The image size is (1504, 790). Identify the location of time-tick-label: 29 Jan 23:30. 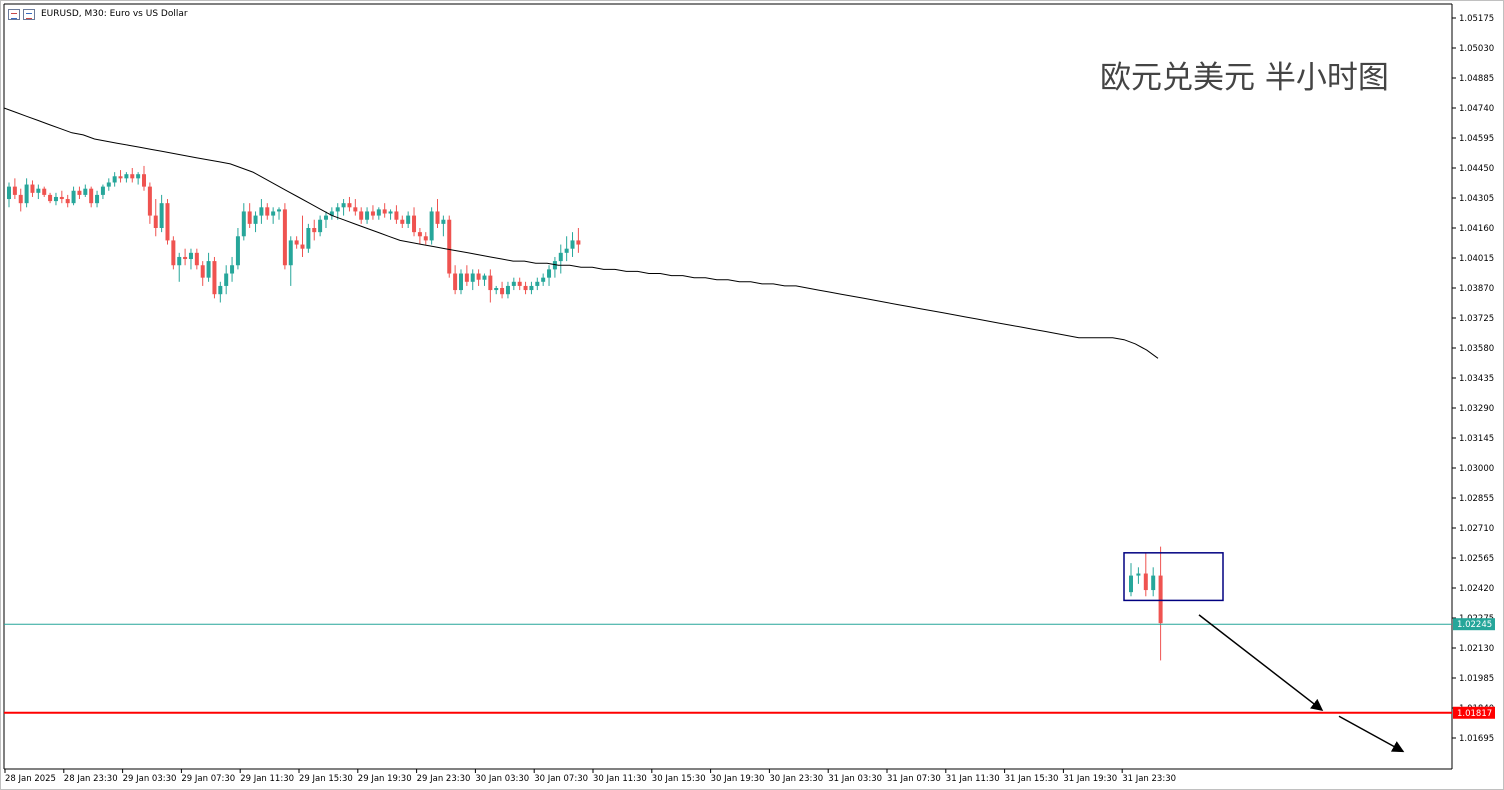
(444, 779).